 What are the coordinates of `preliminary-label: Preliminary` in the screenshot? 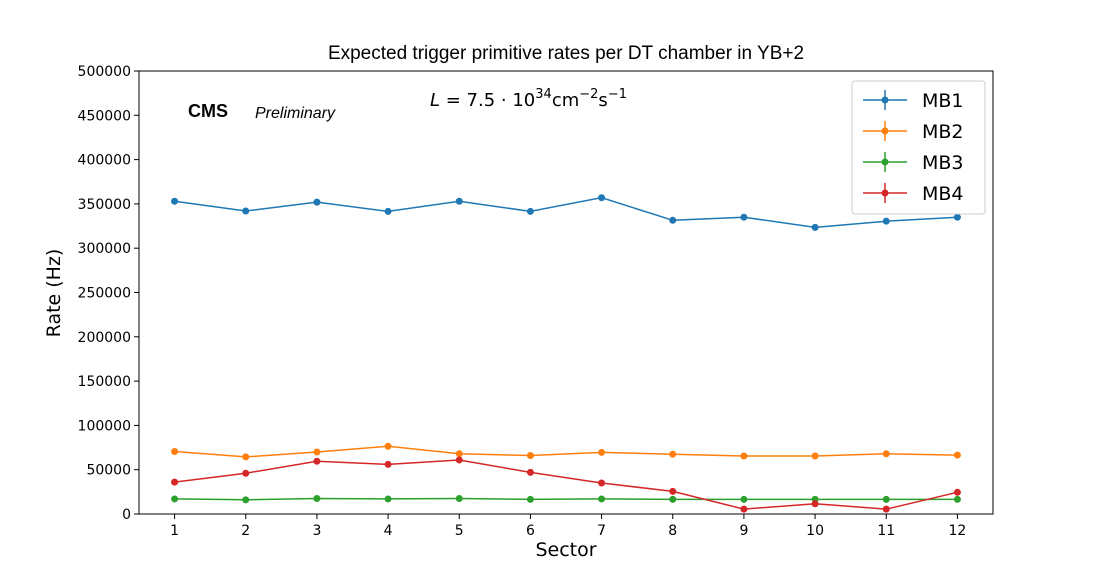 It's located at (295, 113).